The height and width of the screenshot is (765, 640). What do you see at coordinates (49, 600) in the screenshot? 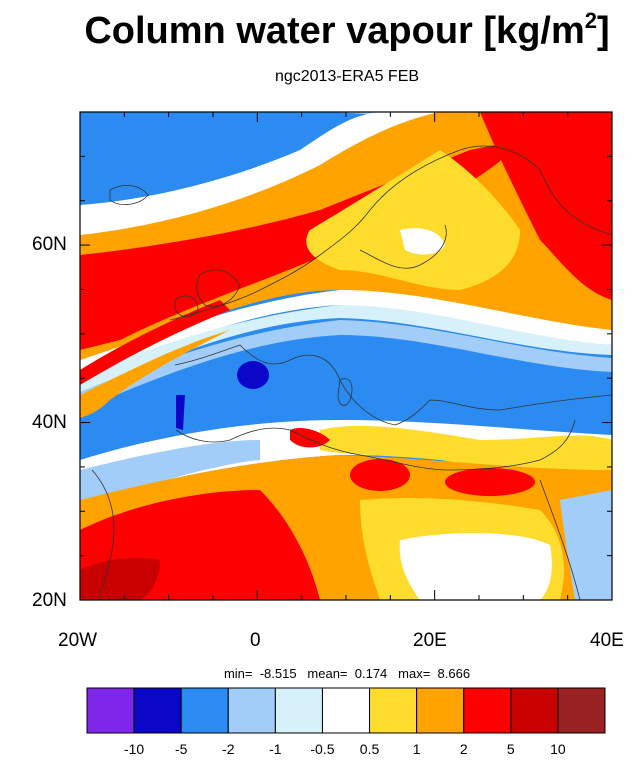
I see `y-tick-label-20n: 20N` at bounding box center [49, 600].